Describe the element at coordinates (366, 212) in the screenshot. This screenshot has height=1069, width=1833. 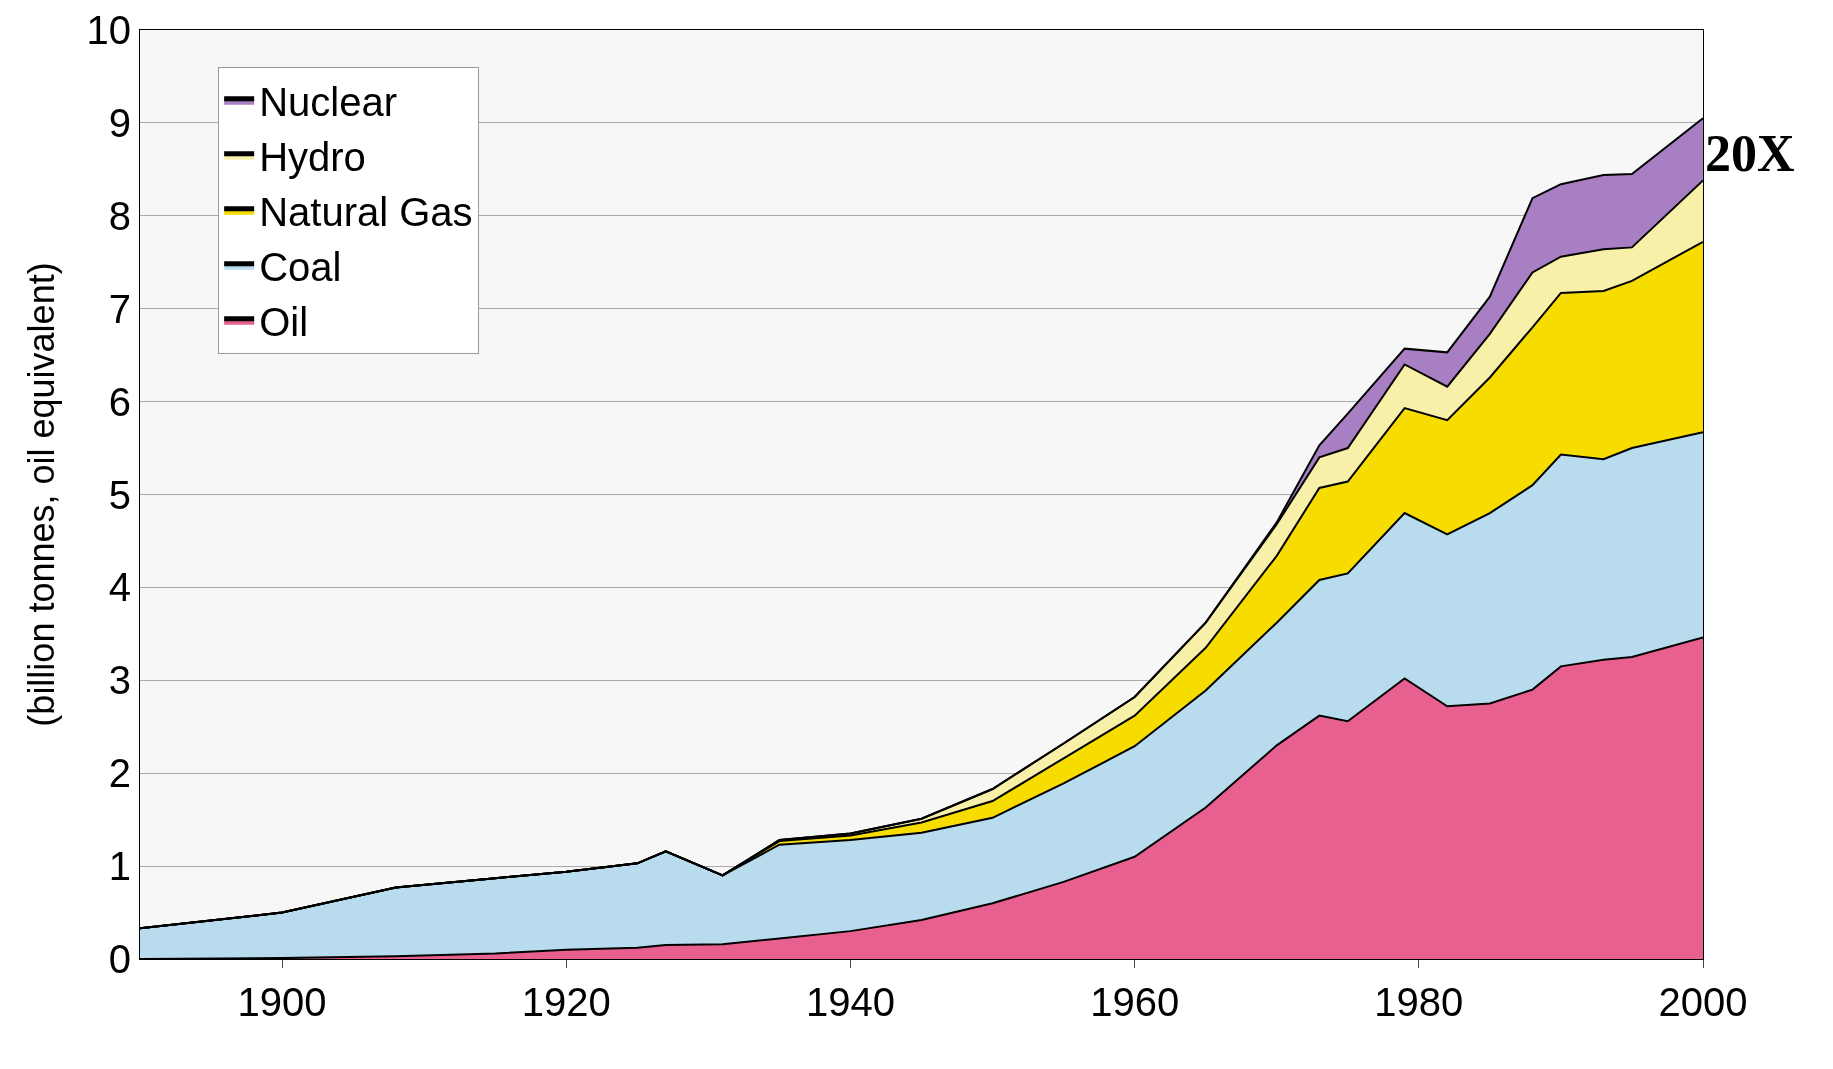
I see `legend-label: Natural Gas` at that location.